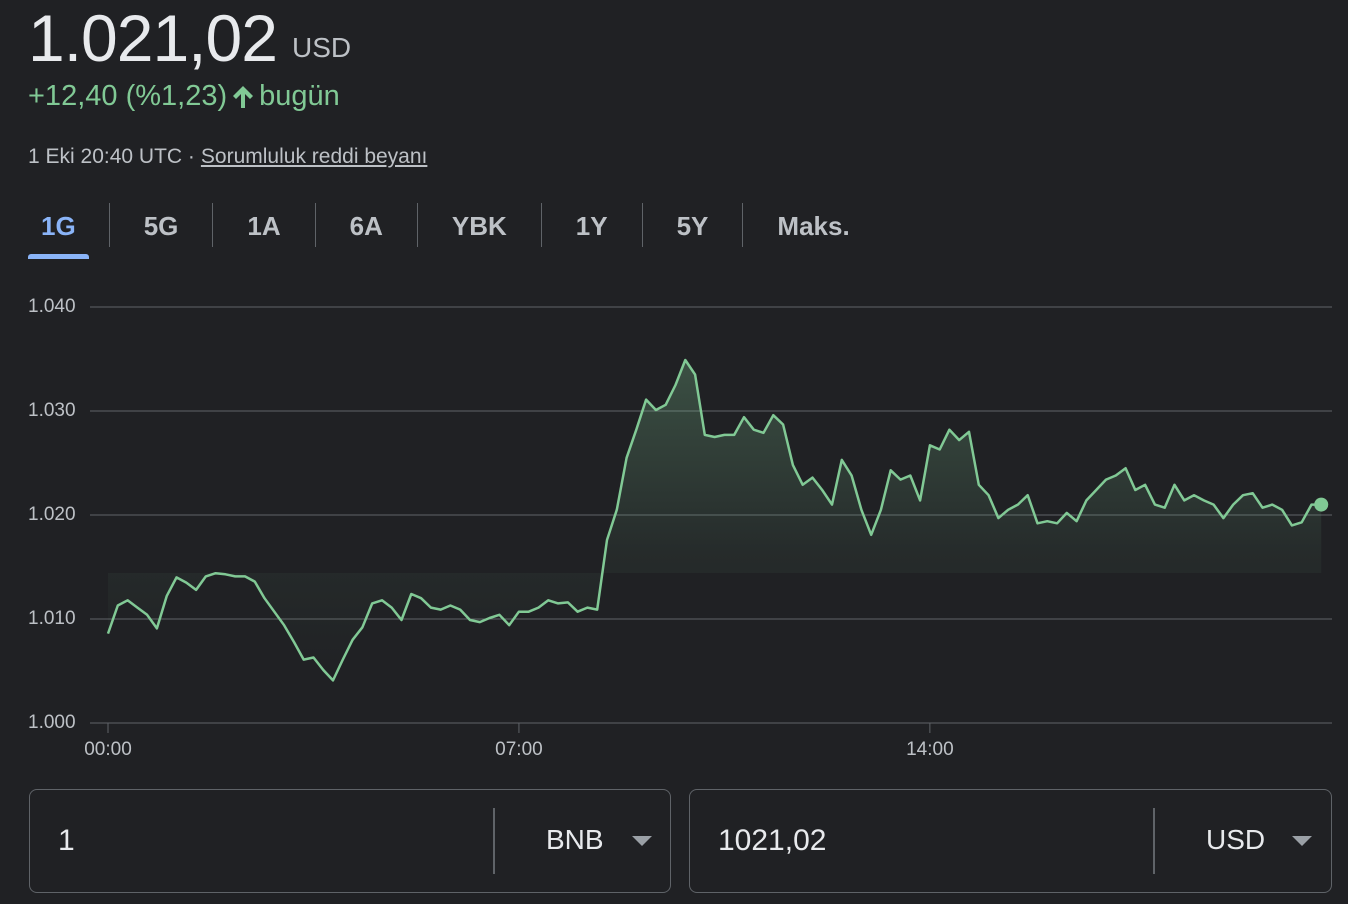 The width and height of the screenshot is (1348, 904). Describe the element at coordinates (692, 225) in the screenshot. I see `range-tab: 5Y` at that location.